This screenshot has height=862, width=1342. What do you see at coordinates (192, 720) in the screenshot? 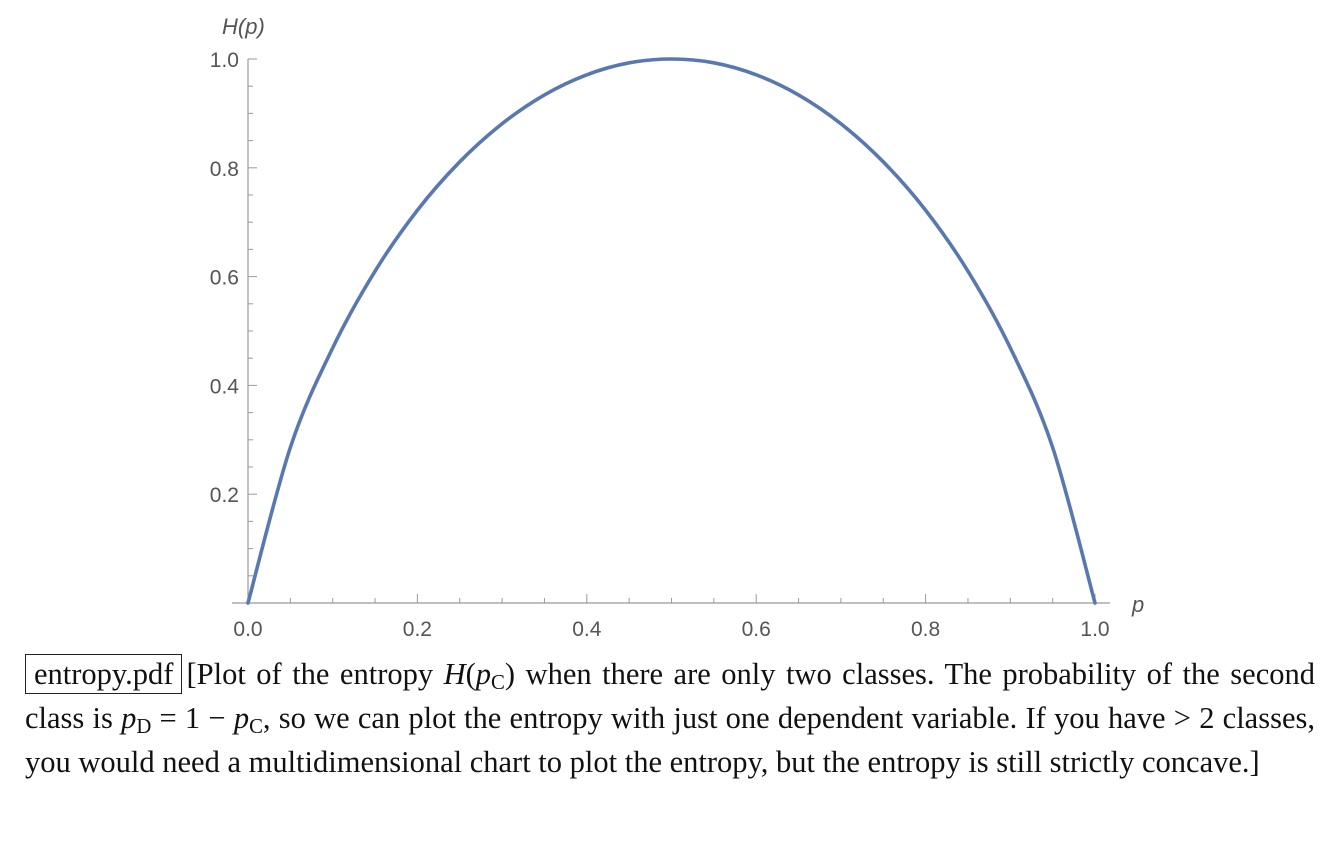
I see `caption-math-pD: pD = 1 − pC` at bounding box center [192, 720].